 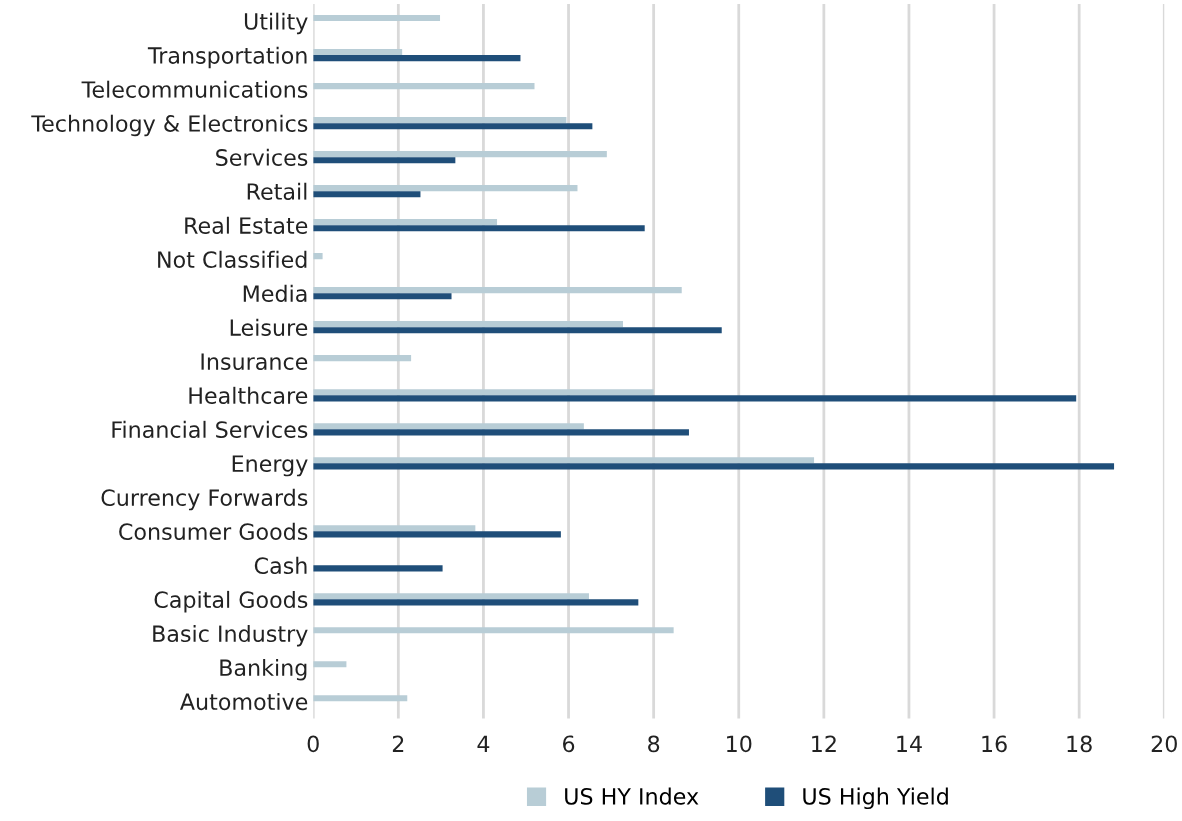 I want to click on y-tick-label: Utility, so click(x=276, y=23).